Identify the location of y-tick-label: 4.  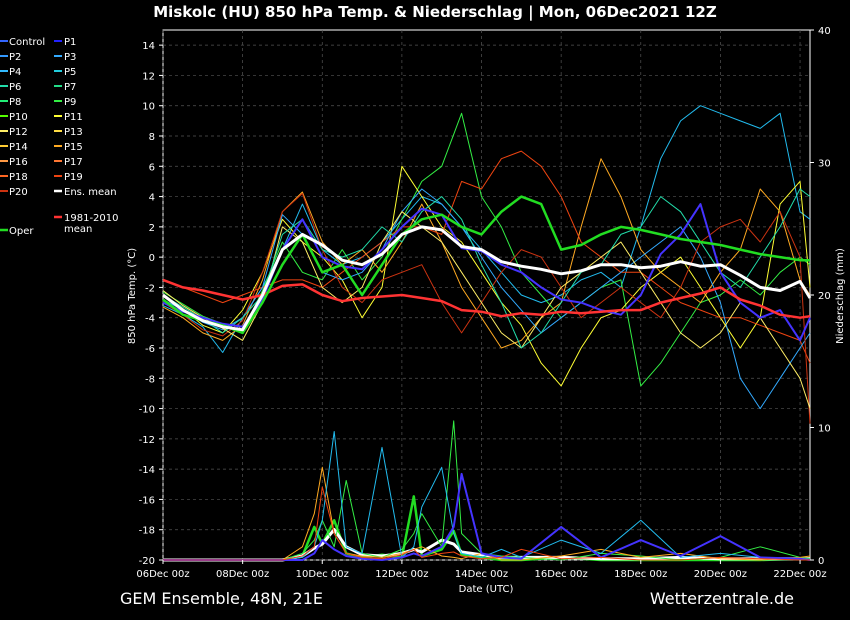
(152, 198).